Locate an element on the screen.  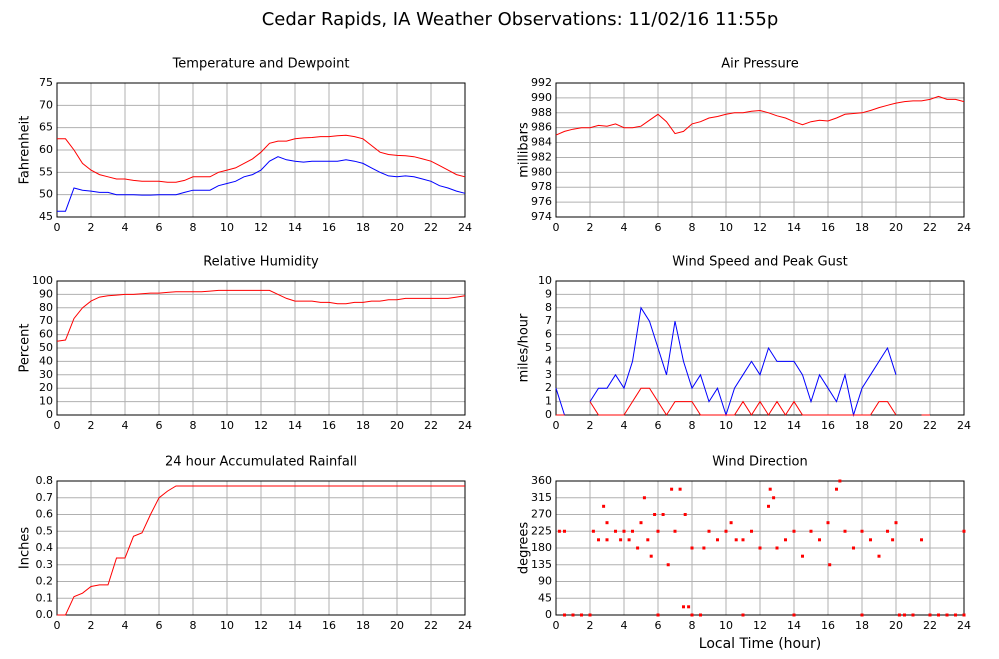
y-tick-label: 974 is located at coordinates (541, 216).